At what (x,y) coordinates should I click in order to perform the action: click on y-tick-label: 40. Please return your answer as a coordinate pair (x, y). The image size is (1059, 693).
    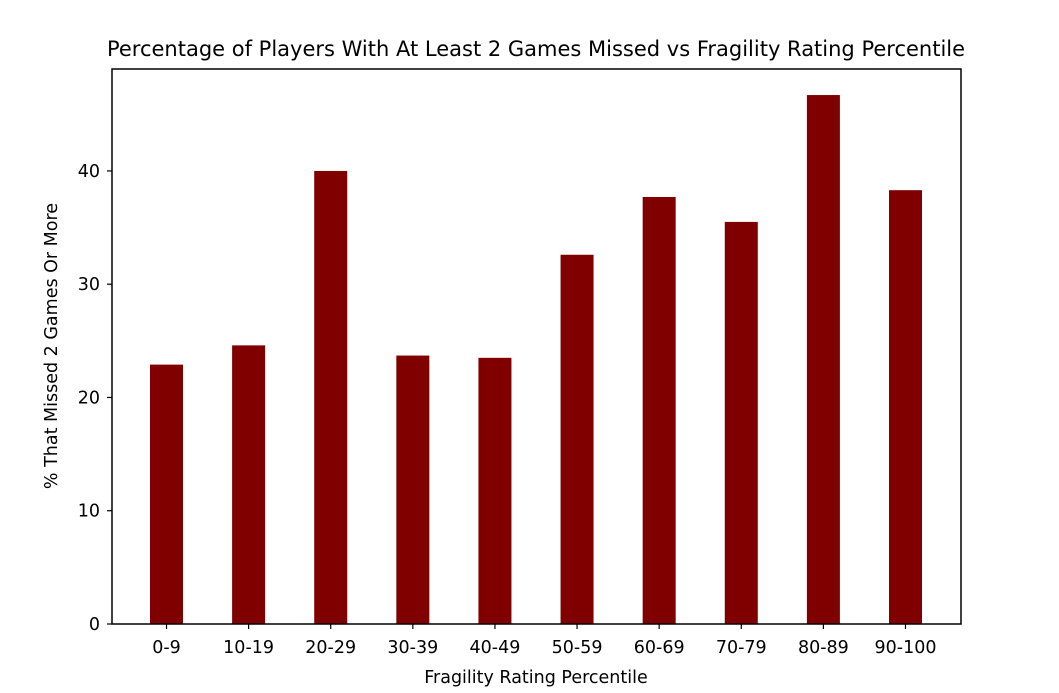
    Looking at the image, I should click on (89, 172).